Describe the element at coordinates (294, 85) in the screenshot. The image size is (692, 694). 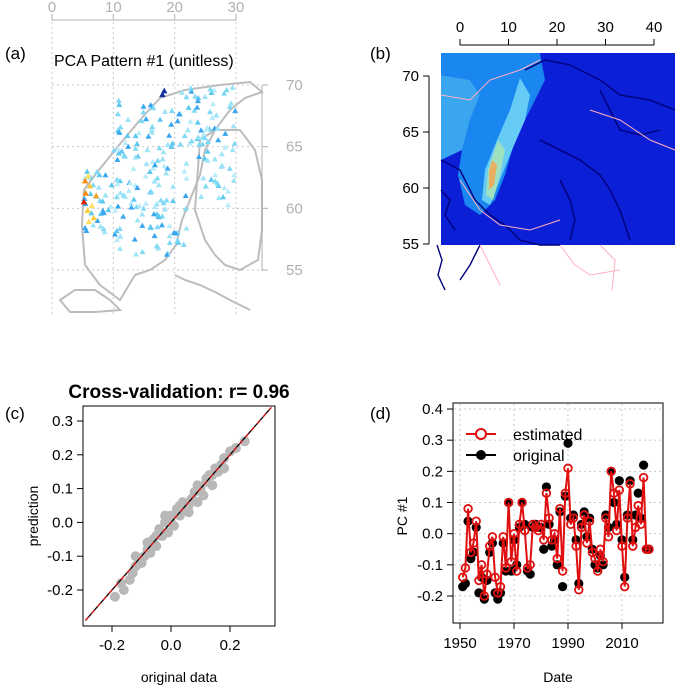
I see `panel-a-y-tick-label: 70` at that location.